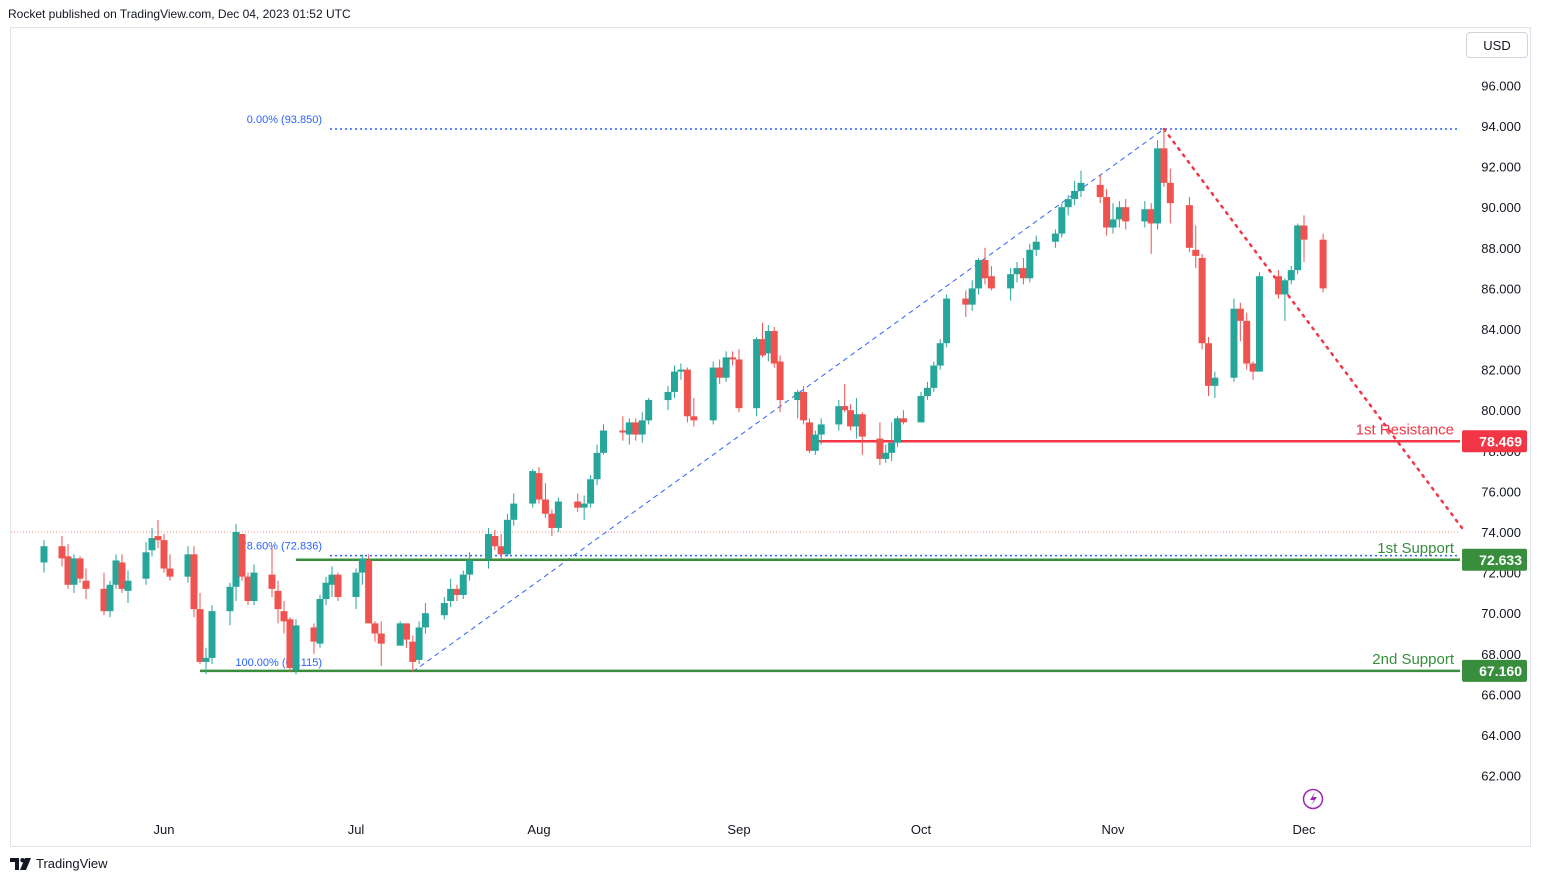 This screenshot has height=883, width=1542. What do you see at coordinates (164, 829) in the screenshot?
I see `x-tick-label: Jun` at bounding box center [164, 829].